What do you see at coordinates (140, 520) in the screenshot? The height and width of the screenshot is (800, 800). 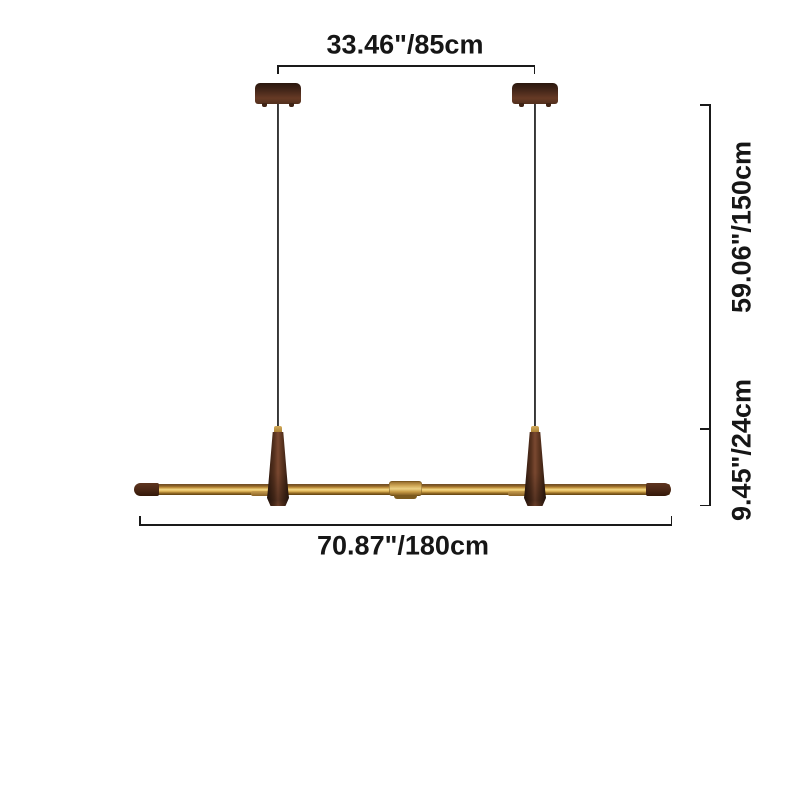 I see `dim-tick-bottom-left` at bounding box center [140, 520].